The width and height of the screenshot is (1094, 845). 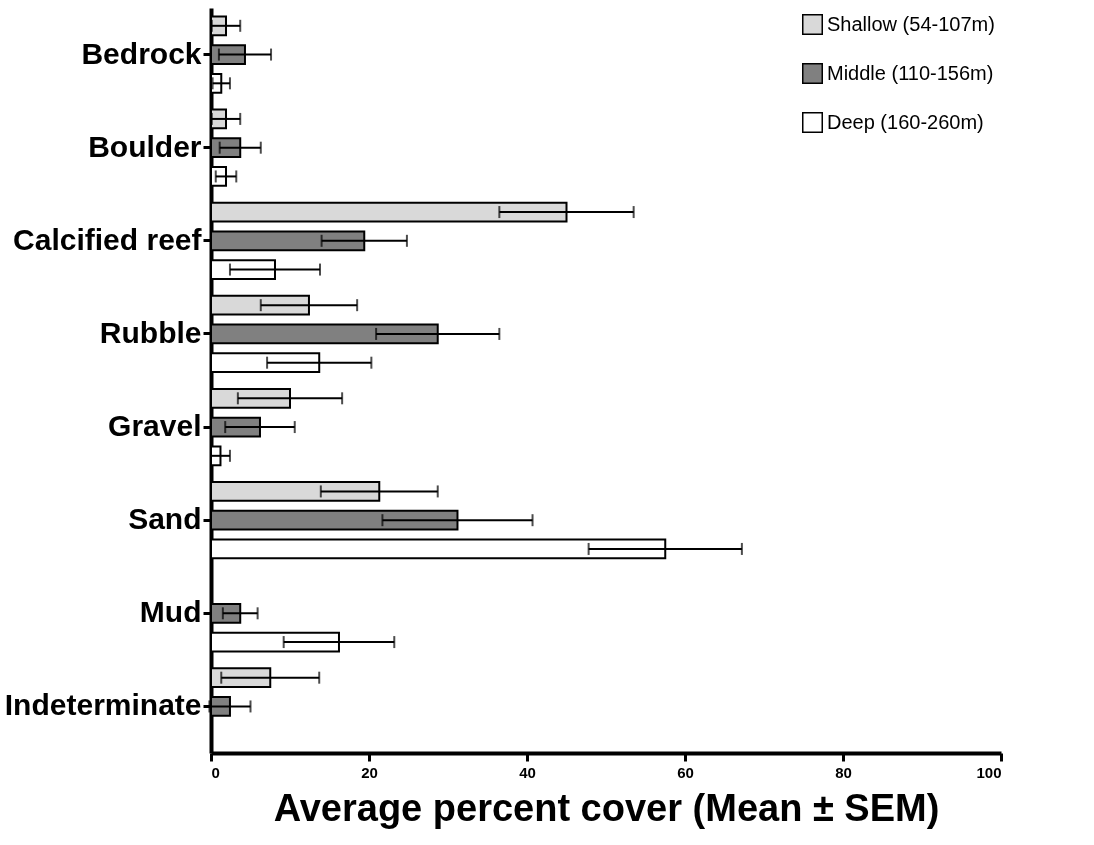 What do you see at coordinates (606, 807) in the screenshot?
I see `x-axis-title: Average percent cover (Mean ± SEM)` at bounding box center [606, 807].